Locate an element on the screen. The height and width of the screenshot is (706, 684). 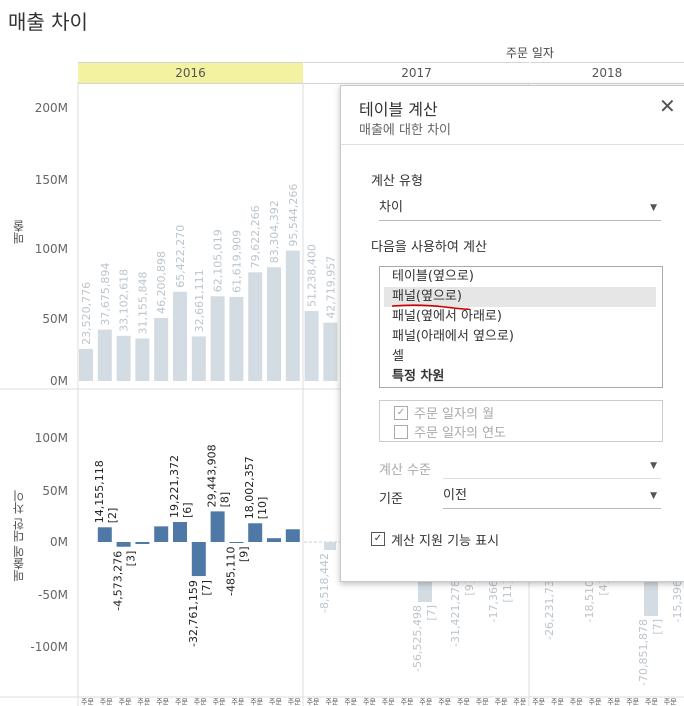
diff-bar-label: 19,221,372 is located at coordinates (174, 486).